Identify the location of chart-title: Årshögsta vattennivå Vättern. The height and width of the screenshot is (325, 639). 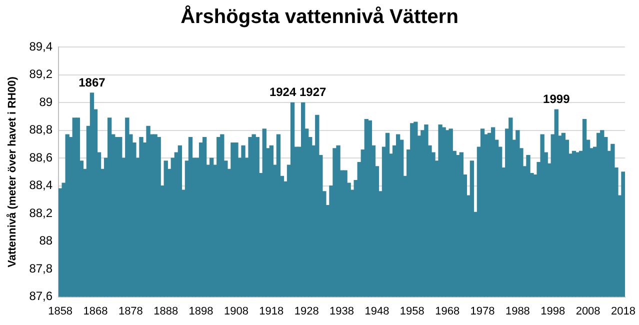
(320, 17).